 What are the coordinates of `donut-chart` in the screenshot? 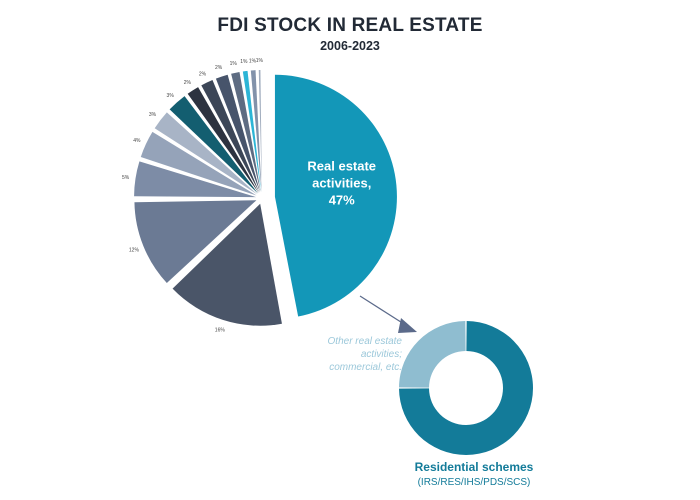 It's located at (466, 388).